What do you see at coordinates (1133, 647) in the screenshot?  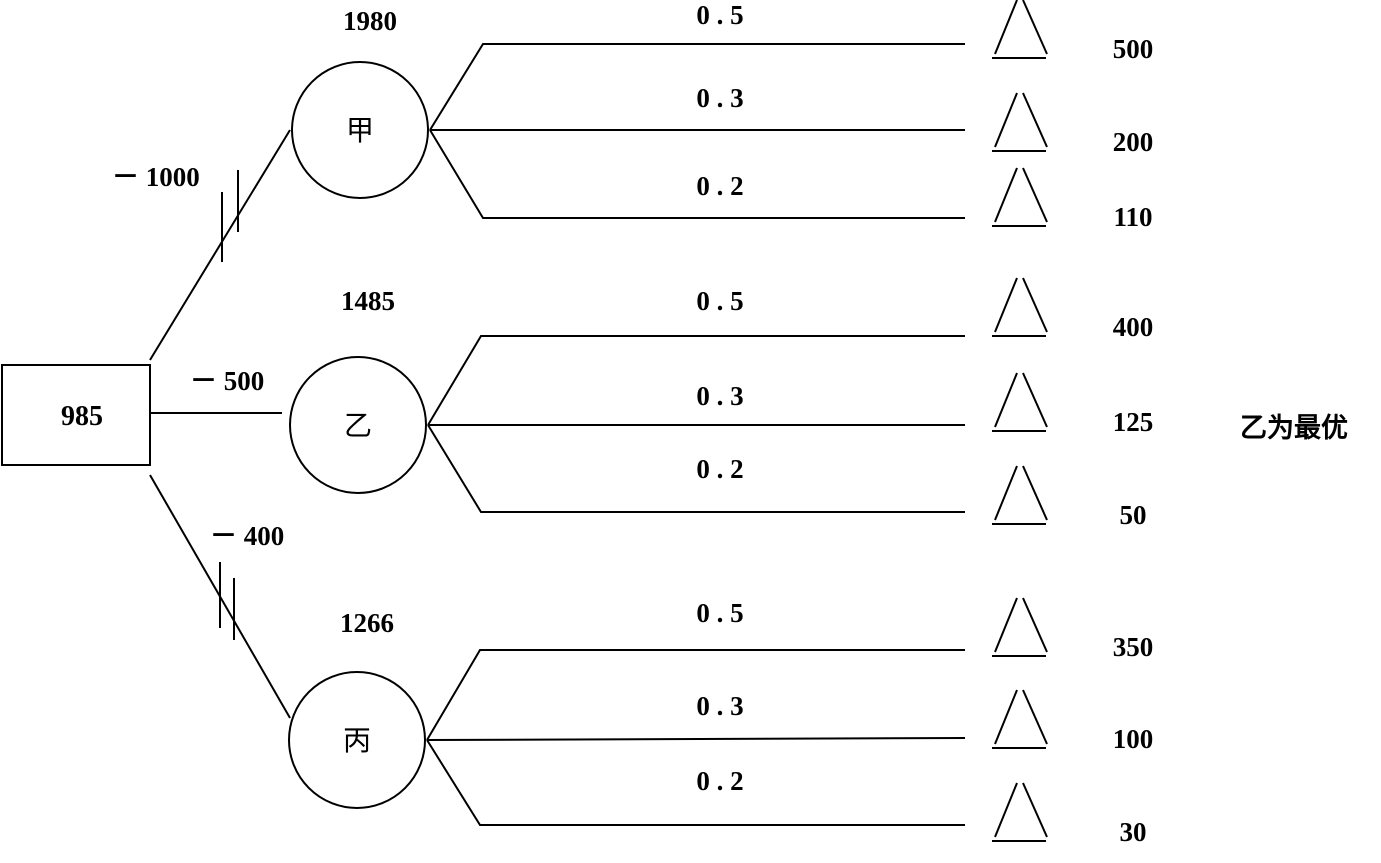 I see `payoff-value: 350` at bounding box center [1133, 647].